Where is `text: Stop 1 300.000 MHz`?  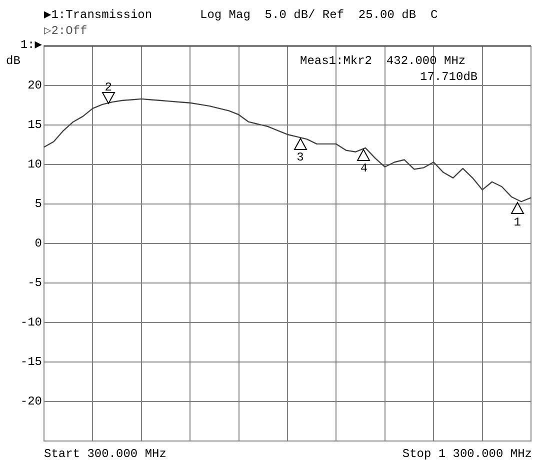
text: Stop 1 300.000 MHz is located at coordinates (467, 454).